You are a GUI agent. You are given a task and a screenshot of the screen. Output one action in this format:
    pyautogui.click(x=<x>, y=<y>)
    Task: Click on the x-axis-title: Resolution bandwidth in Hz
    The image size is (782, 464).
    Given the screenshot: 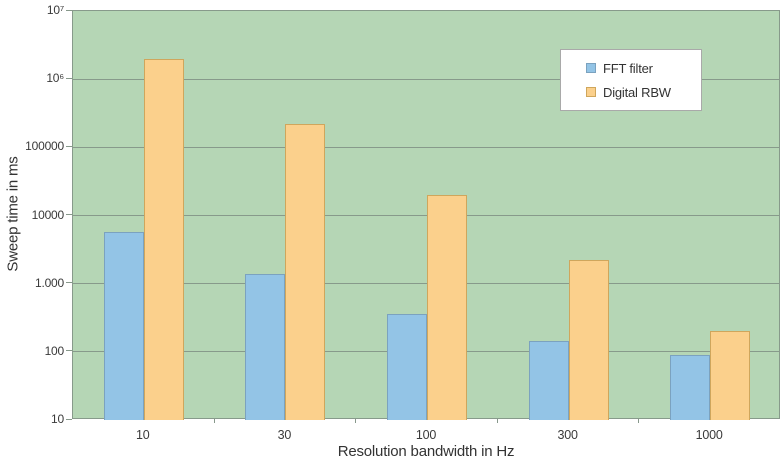 What is the action you would take?
    pyautogui.click(x=426, y=451)
    